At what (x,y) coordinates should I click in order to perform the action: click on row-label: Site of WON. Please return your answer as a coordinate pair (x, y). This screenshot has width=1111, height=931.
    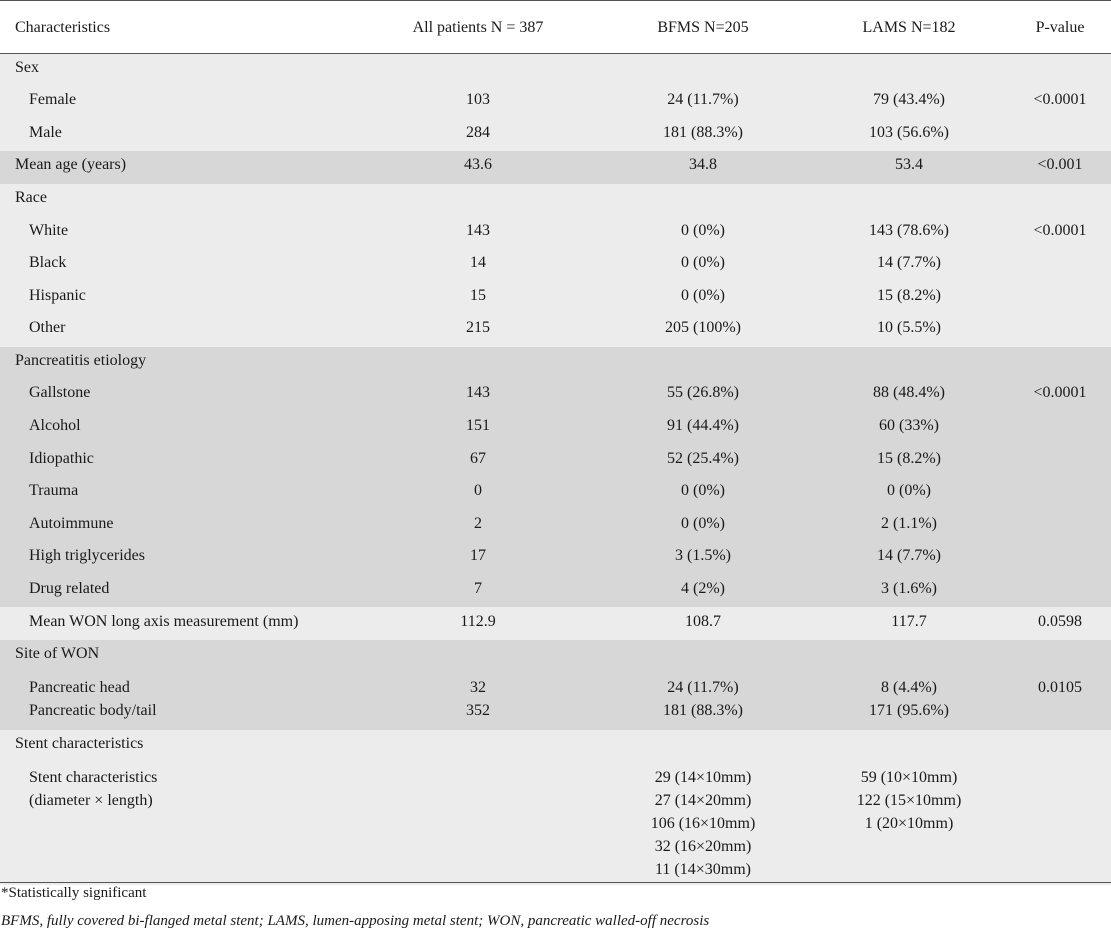
    Looking at the image, I should click on (57, 653).